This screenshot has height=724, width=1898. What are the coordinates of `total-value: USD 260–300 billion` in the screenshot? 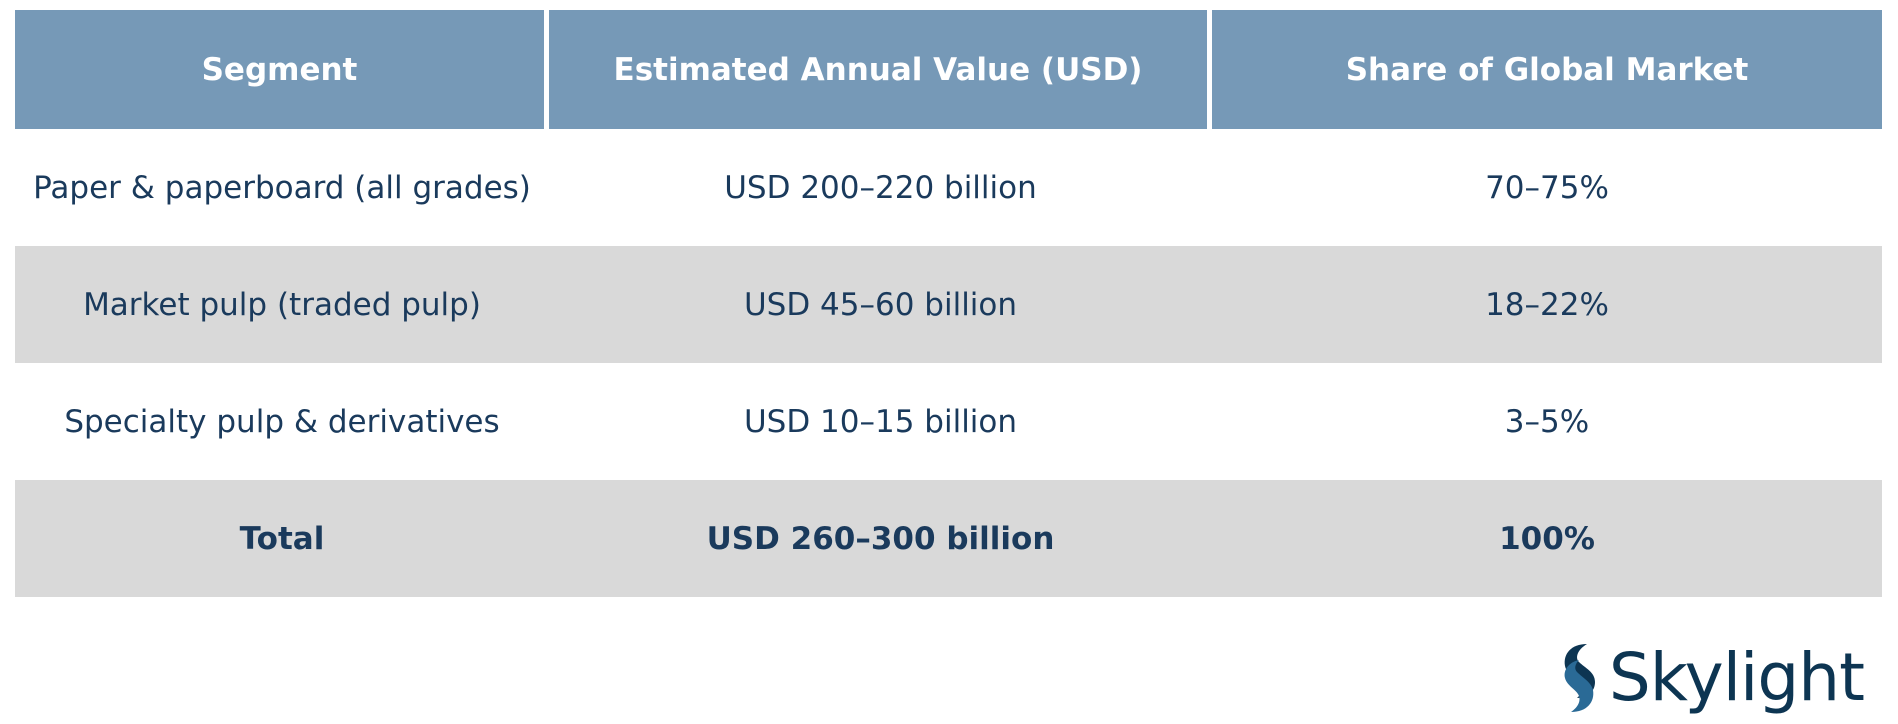 It's located at (880, 538).